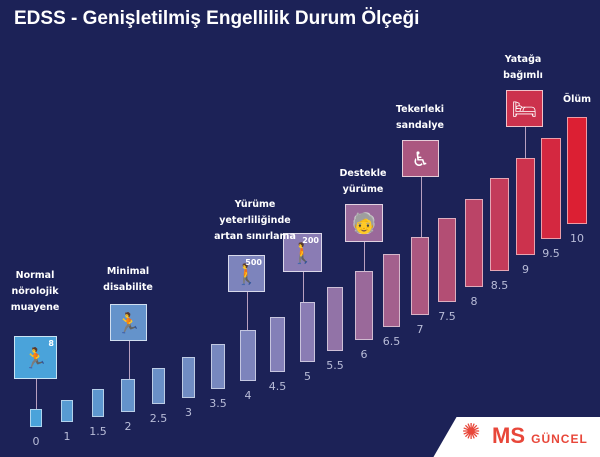  What do you see at coordinates (277, 386) in the screenshot?
I see `tick-label: 4.5` at bounding box center [277, 386].